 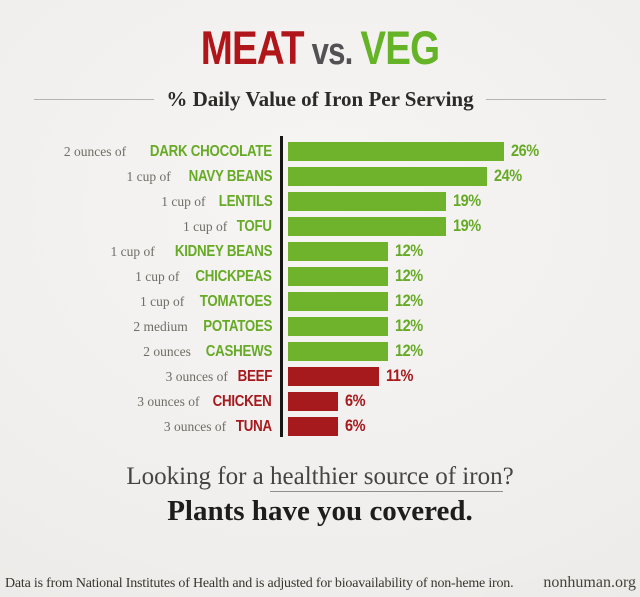 I want to click on bar-row: 1 cup of LENTILS 19%, so click(x=320, y=201).